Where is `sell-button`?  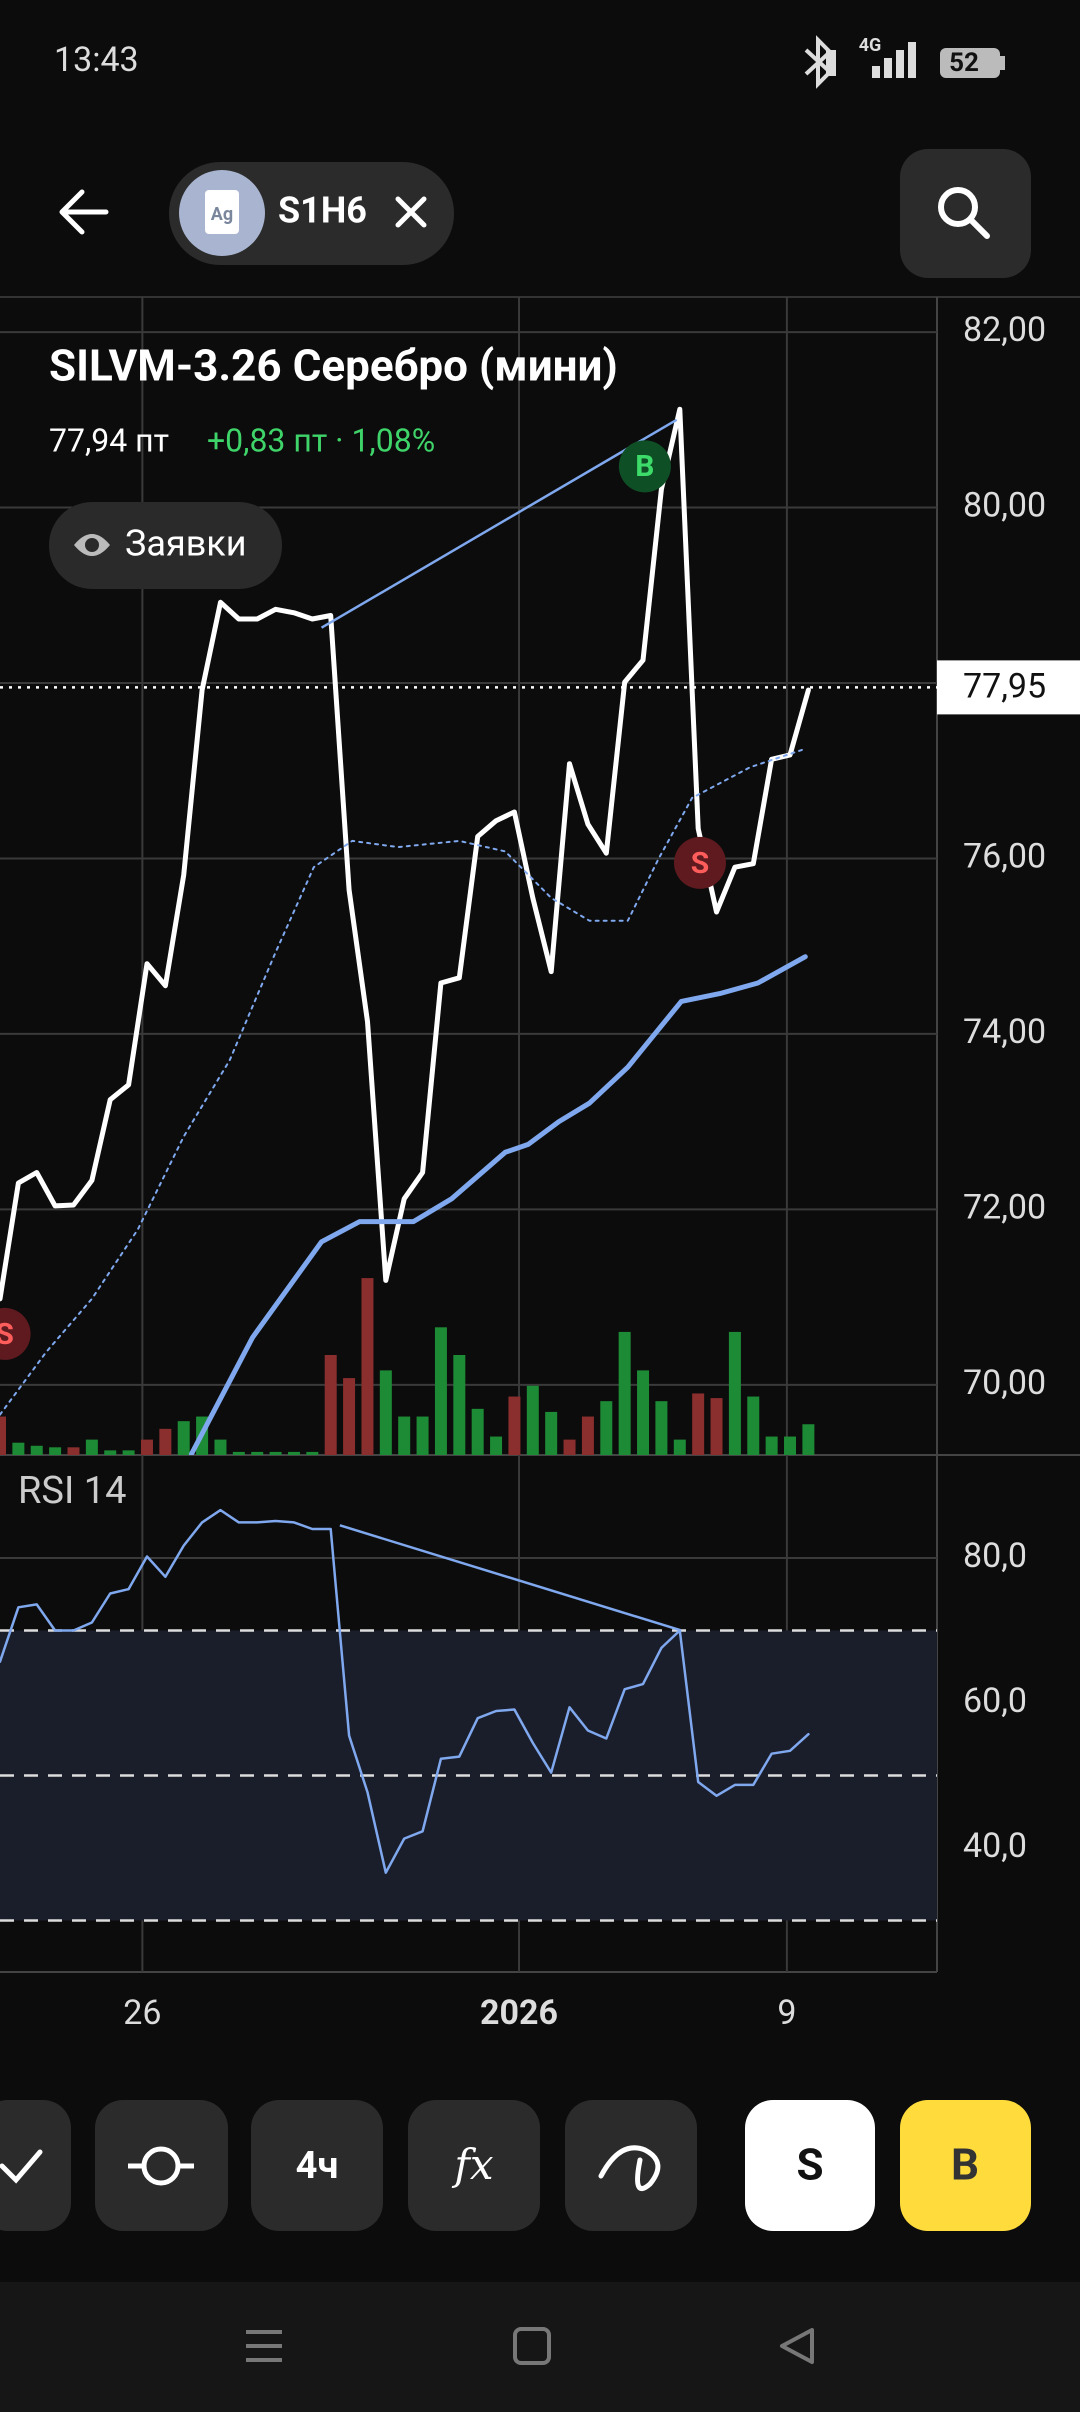
sell-button is located at coordinates (810, 2165).